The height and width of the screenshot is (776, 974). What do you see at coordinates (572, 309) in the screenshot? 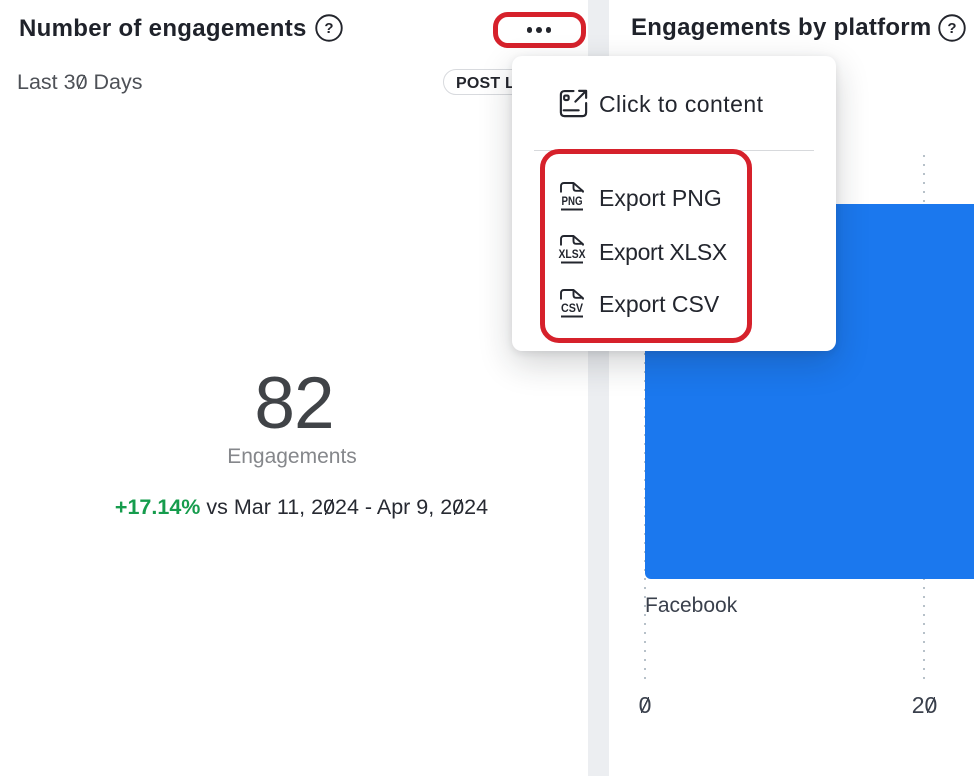
I see `svg-text: CSV` at bounding box center [572, 309].